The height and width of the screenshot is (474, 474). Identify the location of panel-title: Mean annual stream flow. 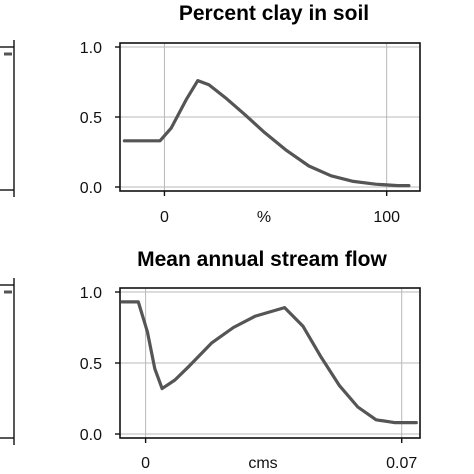
(262, 259).